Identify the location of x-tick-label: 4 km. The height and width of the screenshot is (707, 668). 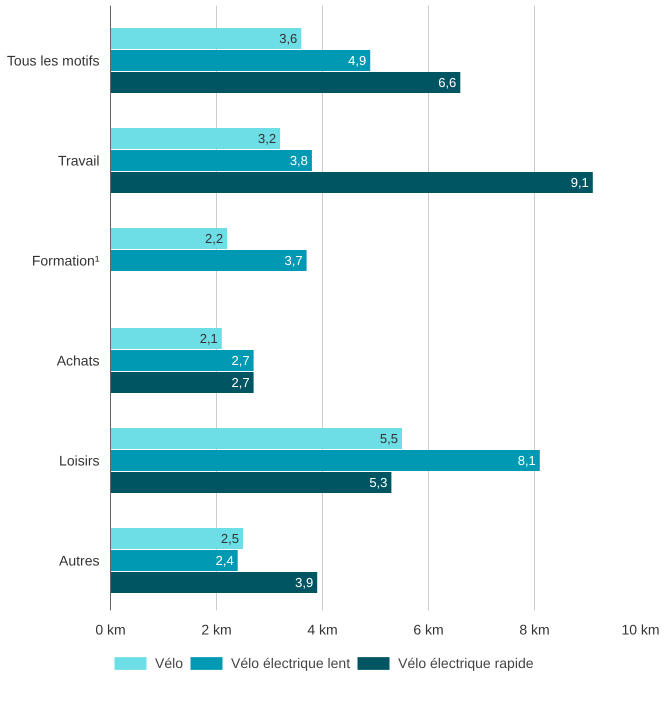
(322, 630).